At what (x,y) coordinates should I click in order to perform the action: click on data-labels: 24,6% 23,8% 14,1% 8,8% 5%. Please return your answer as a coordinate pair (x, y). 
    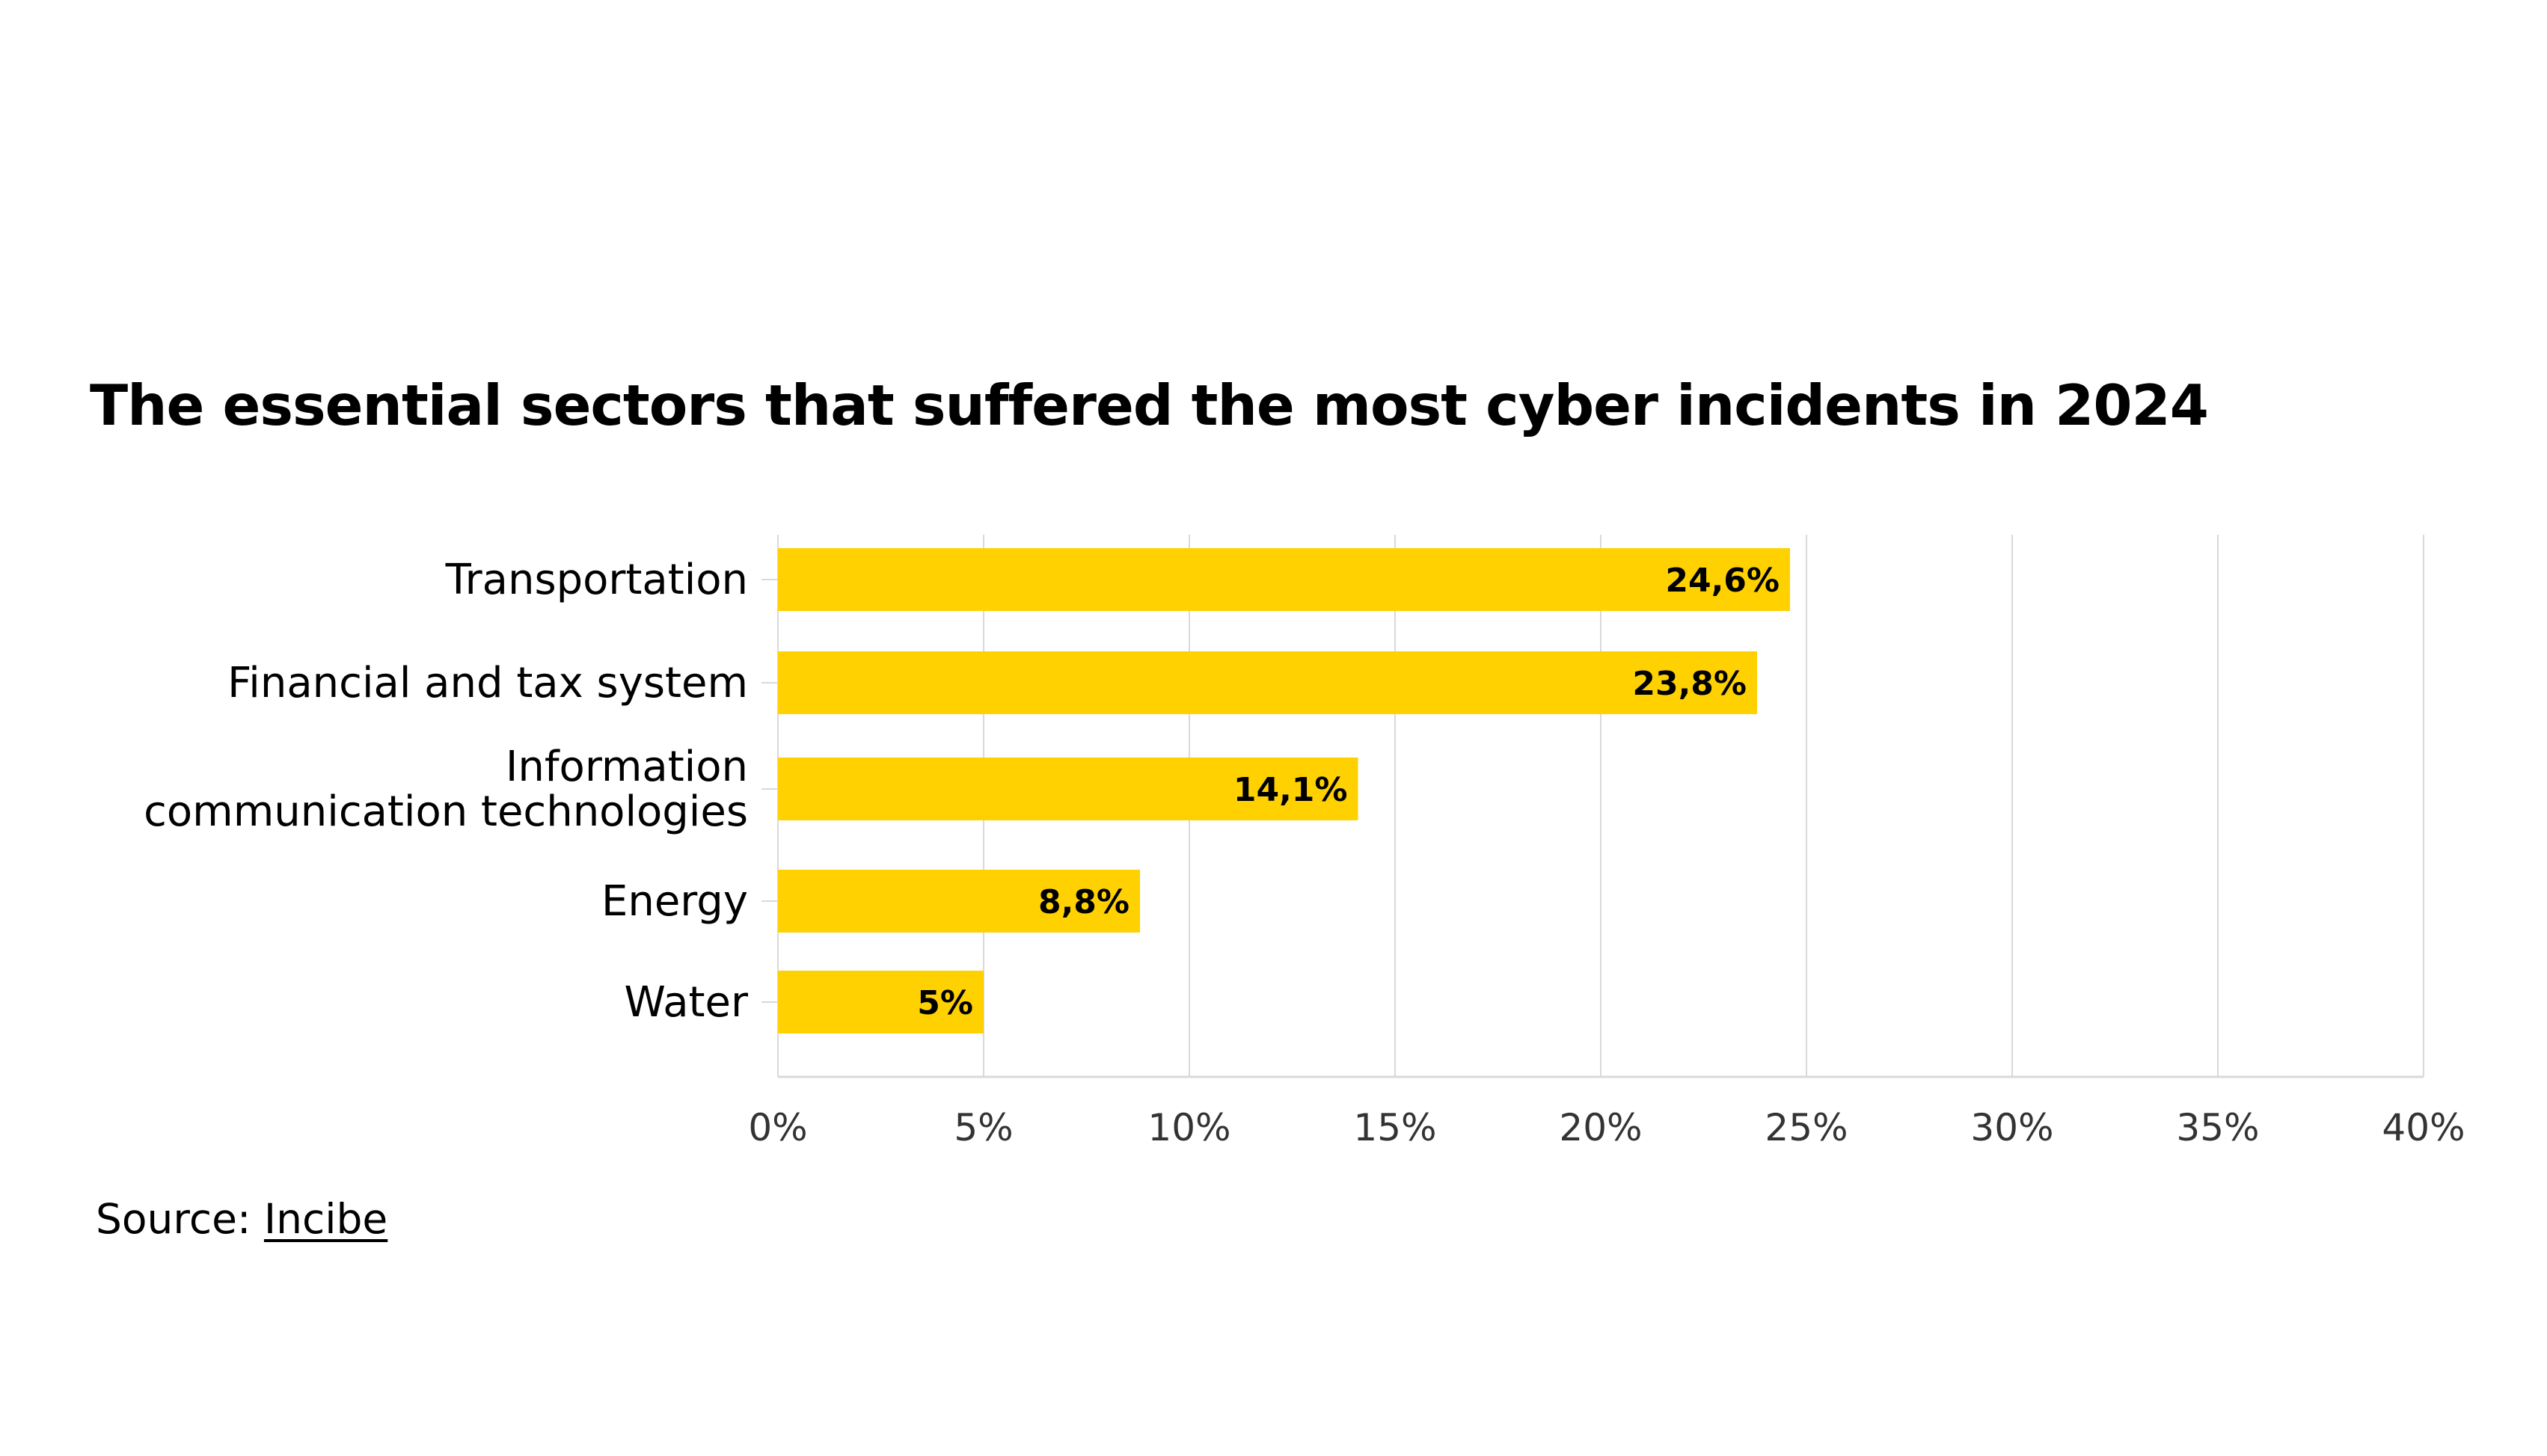
    Looking at the image, I should click on (1348, 792).